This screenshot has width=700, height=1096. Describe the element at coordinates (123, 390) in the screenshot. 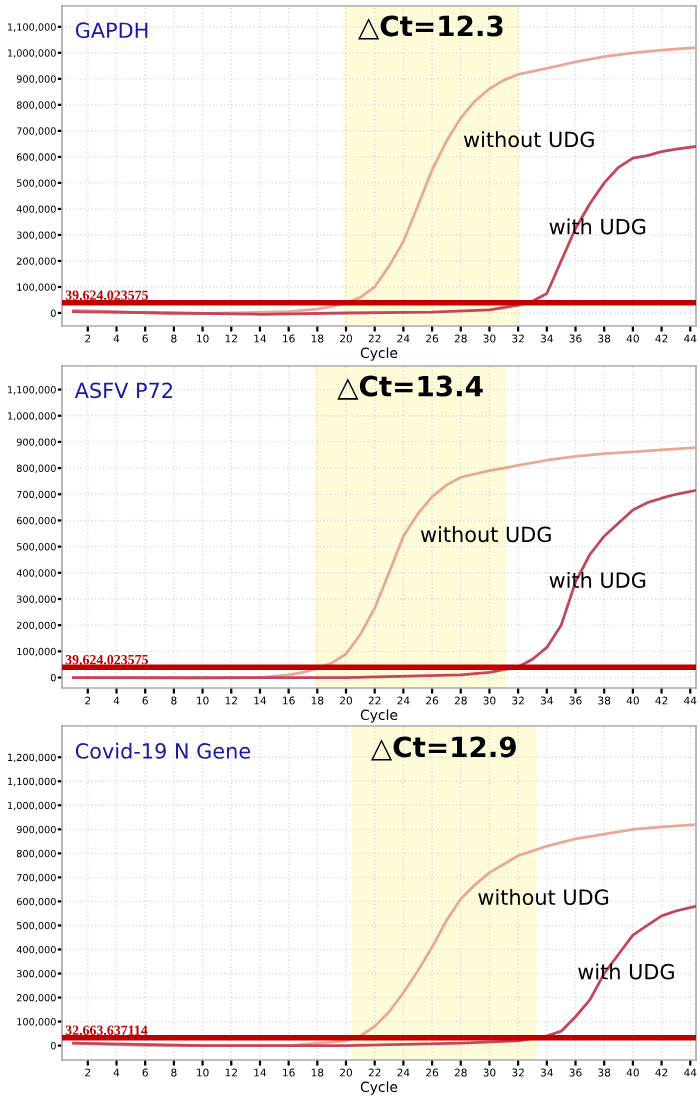

I see `text: ASFV P72` at that location.